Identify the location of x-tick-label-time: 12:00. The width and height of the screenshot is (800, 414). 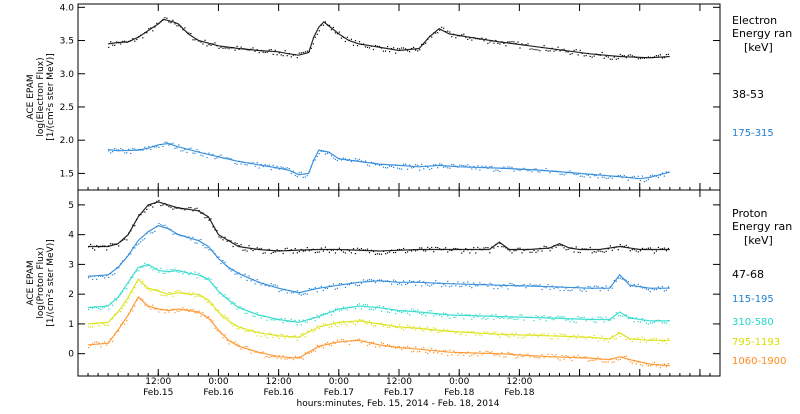
(399, 382).